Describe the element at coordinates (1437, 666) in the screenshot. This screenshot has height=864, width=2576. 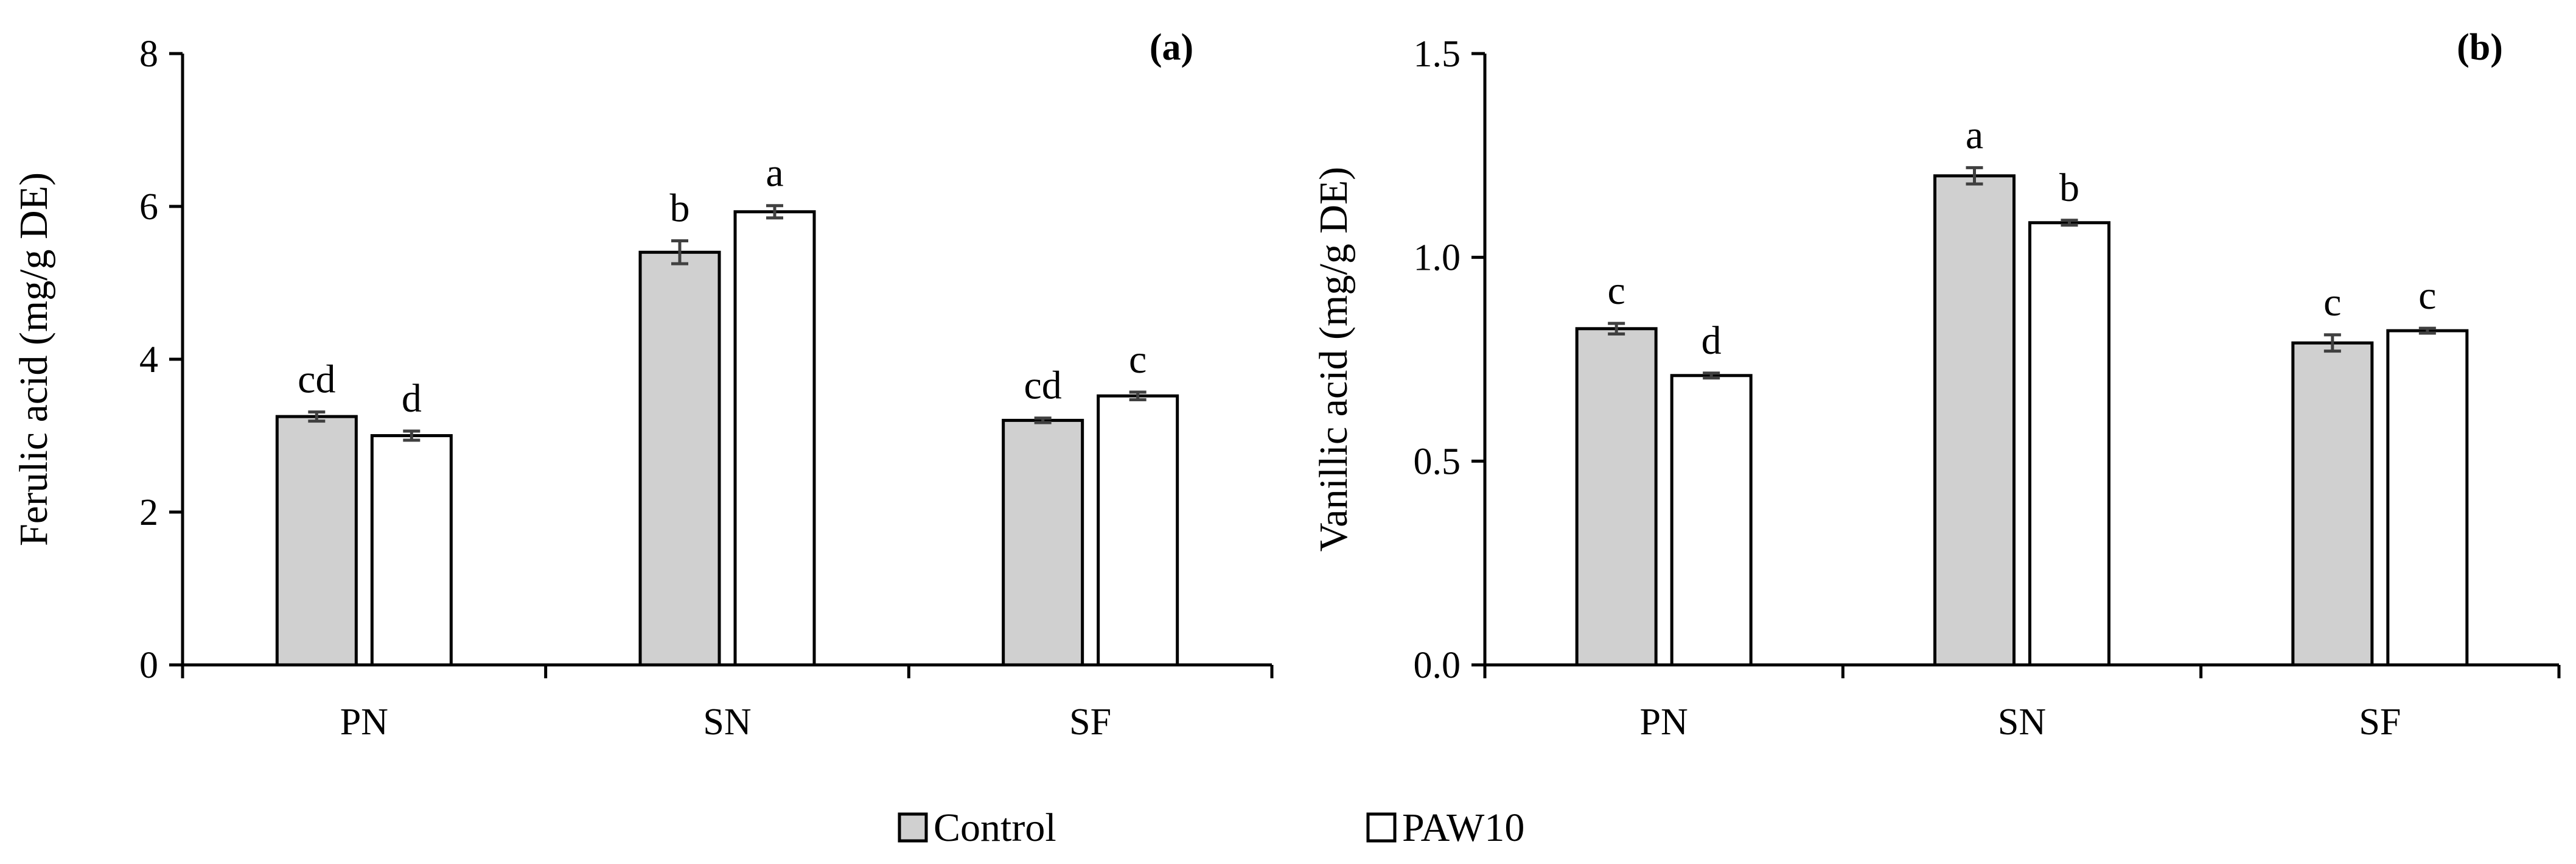
I see `y-tick-label: 0.0` at that location.